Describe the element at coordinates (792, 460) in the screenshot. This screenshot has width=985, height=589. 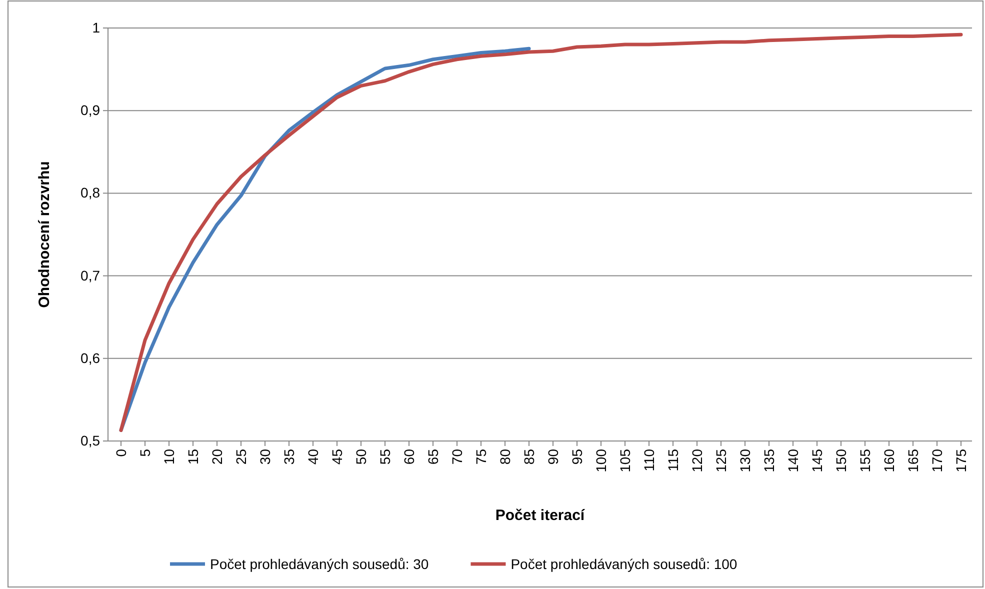
I see `x-tick-label: 140` at that location.